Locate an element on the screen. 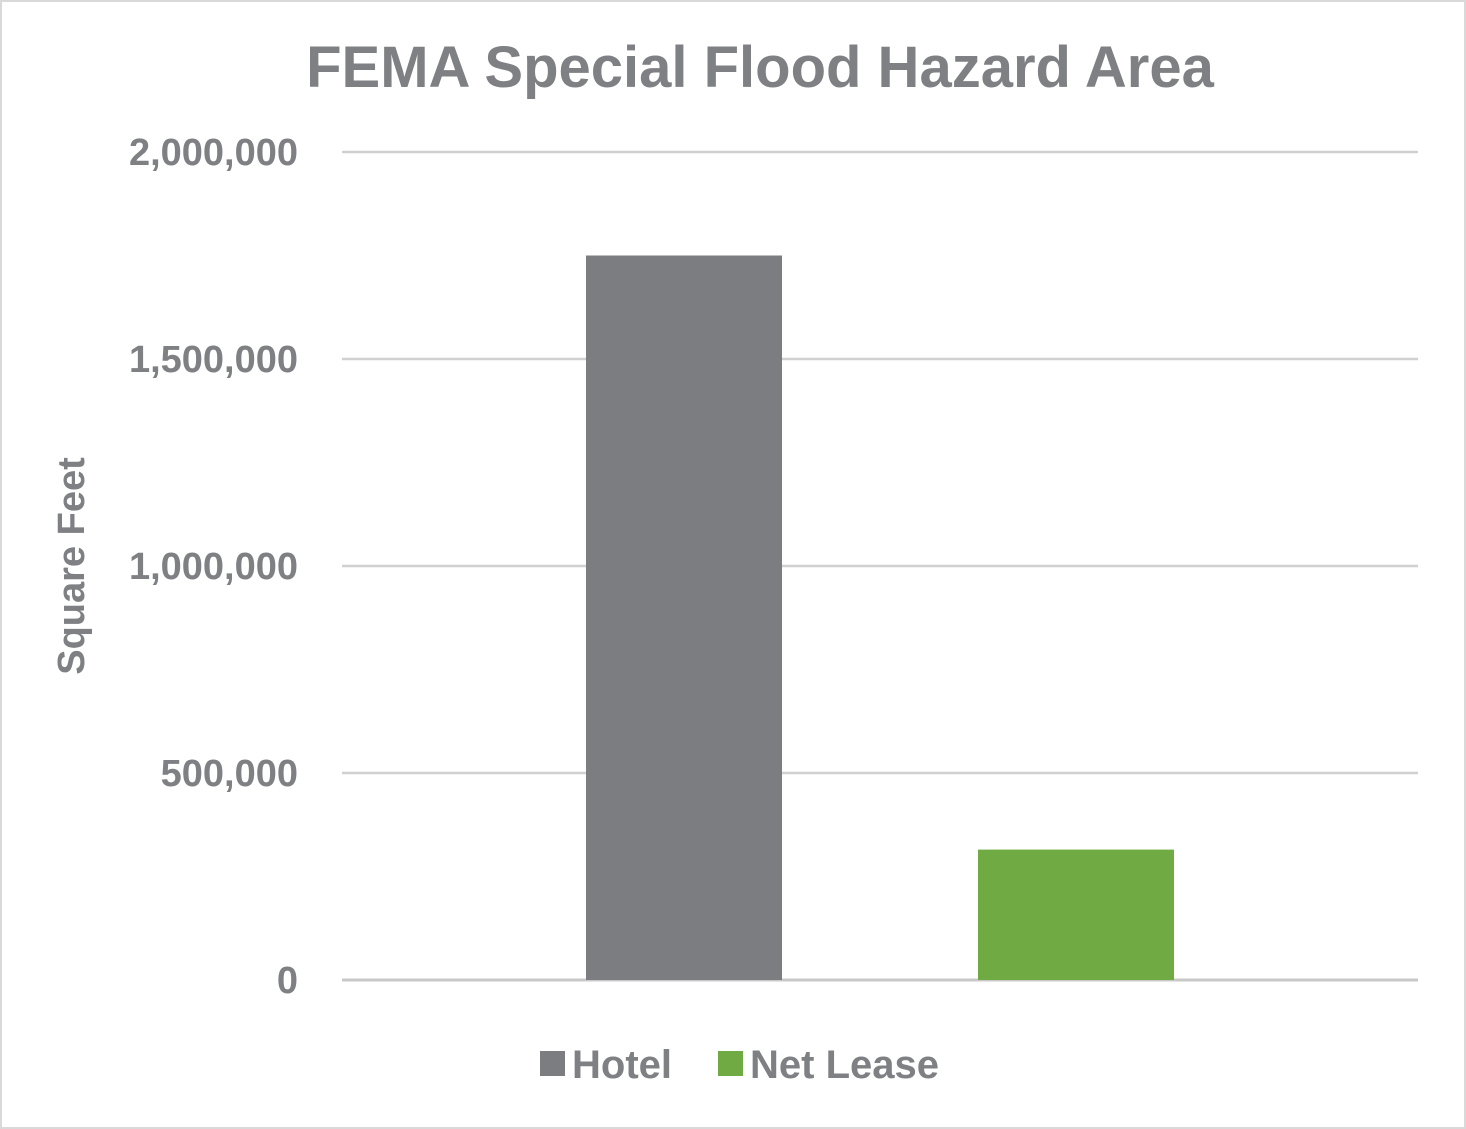 The height and width of the screenshot is (1129, 1466). y-axis-ticks: 0 500,000 1,000,000 1,500,000 2,000,000 is located at coordinates (213, 567).